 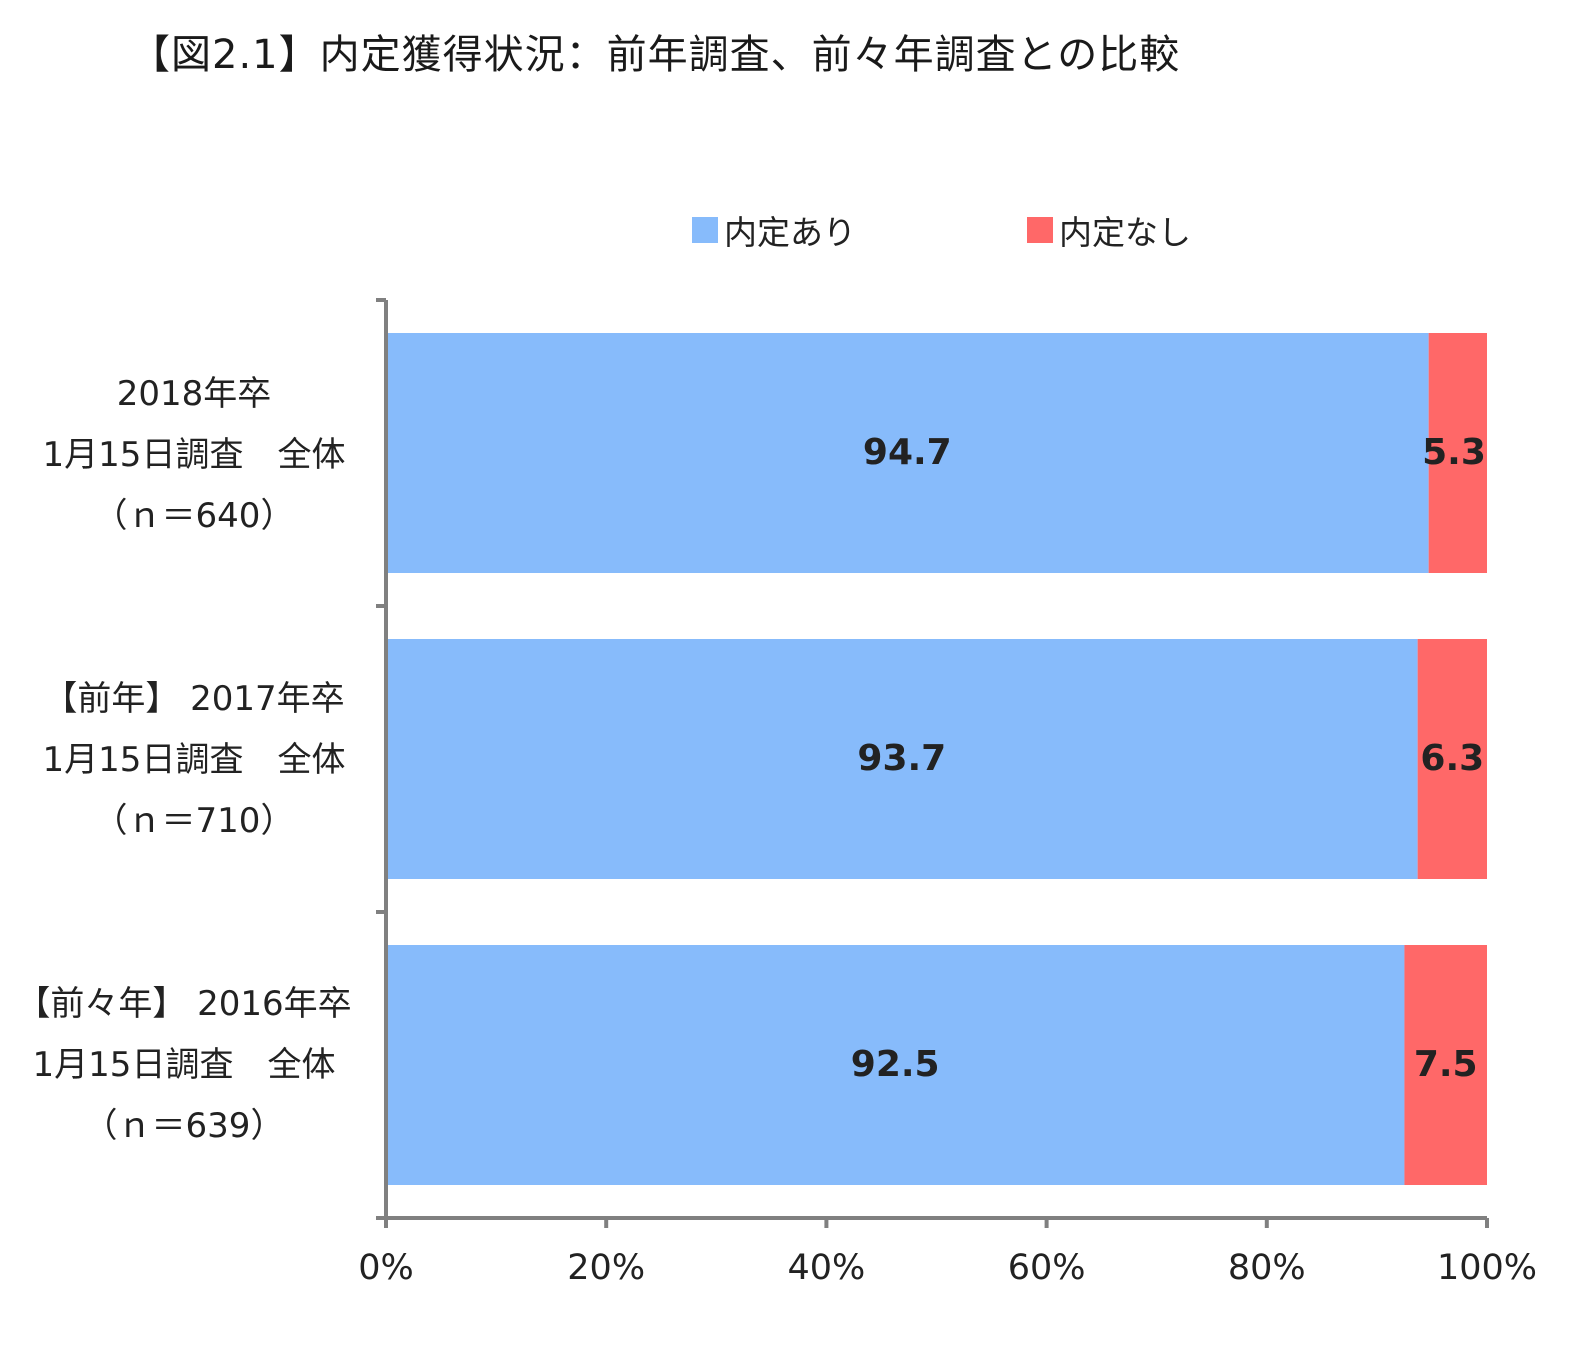 I want to click on value-label-naitei-ari-1: 93.7, so click(x=902, y=758).